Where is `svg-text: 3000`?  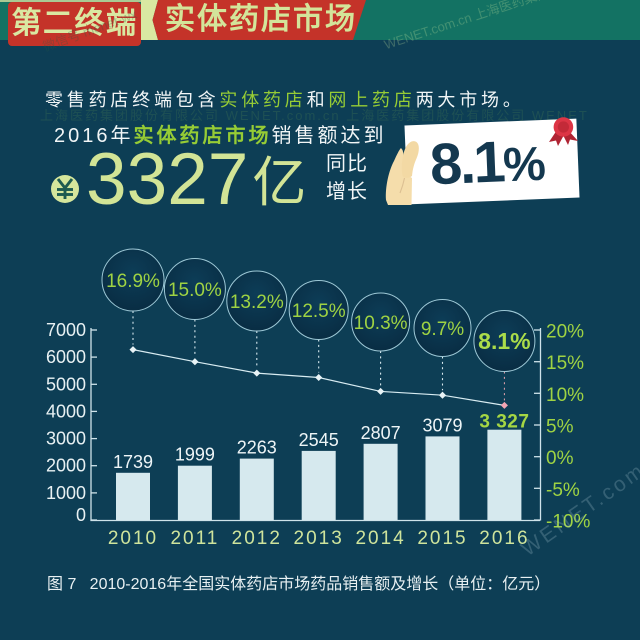 svg-text: 3000 is located at coordinates (66, 439).